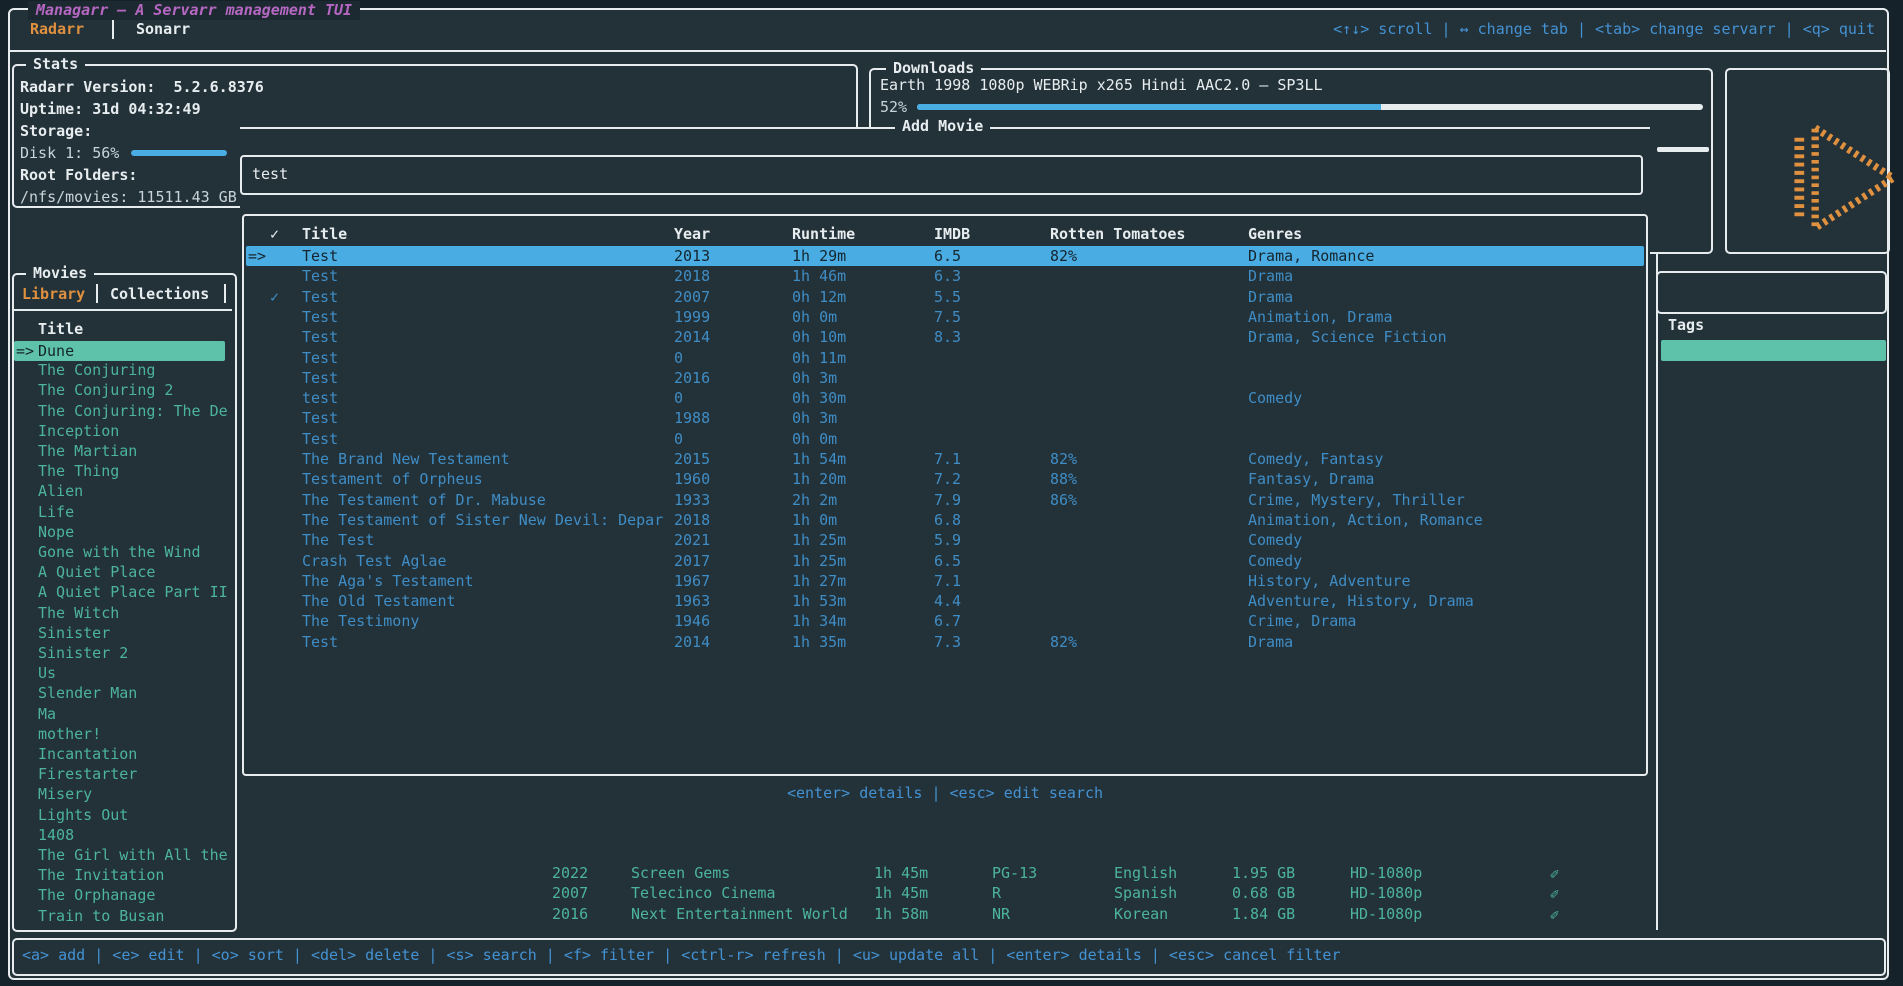 This screenshot has height=986, width=1903. I want to click on tab-collections: Collections, so click(160, 294).